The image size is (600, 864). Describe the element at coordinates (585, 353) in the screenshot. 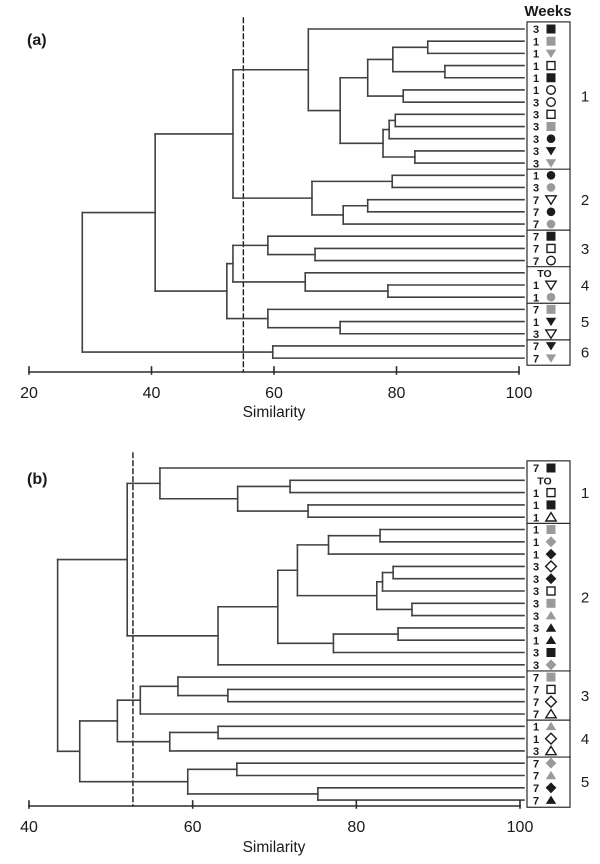

I see `cluster-number-label: 6` at that location.